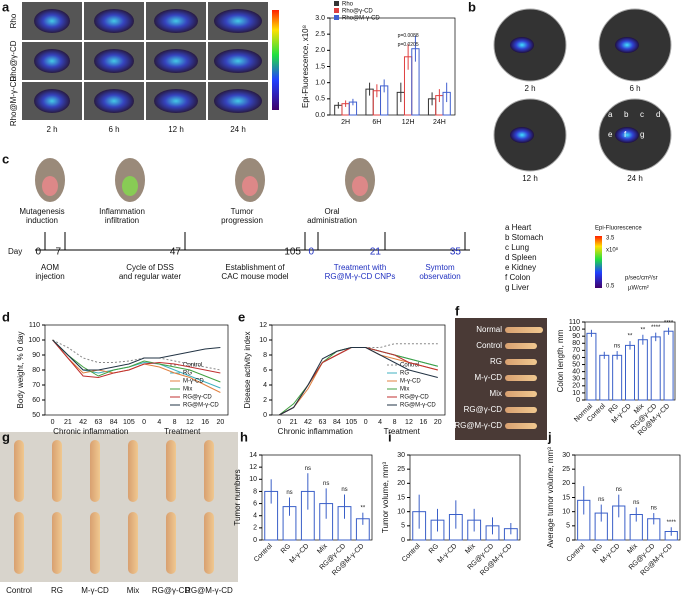  Describe the element at coordinates (20, 370) in the screenshot. I see `y-axis-label: Body weight, % 0 day` at that location.